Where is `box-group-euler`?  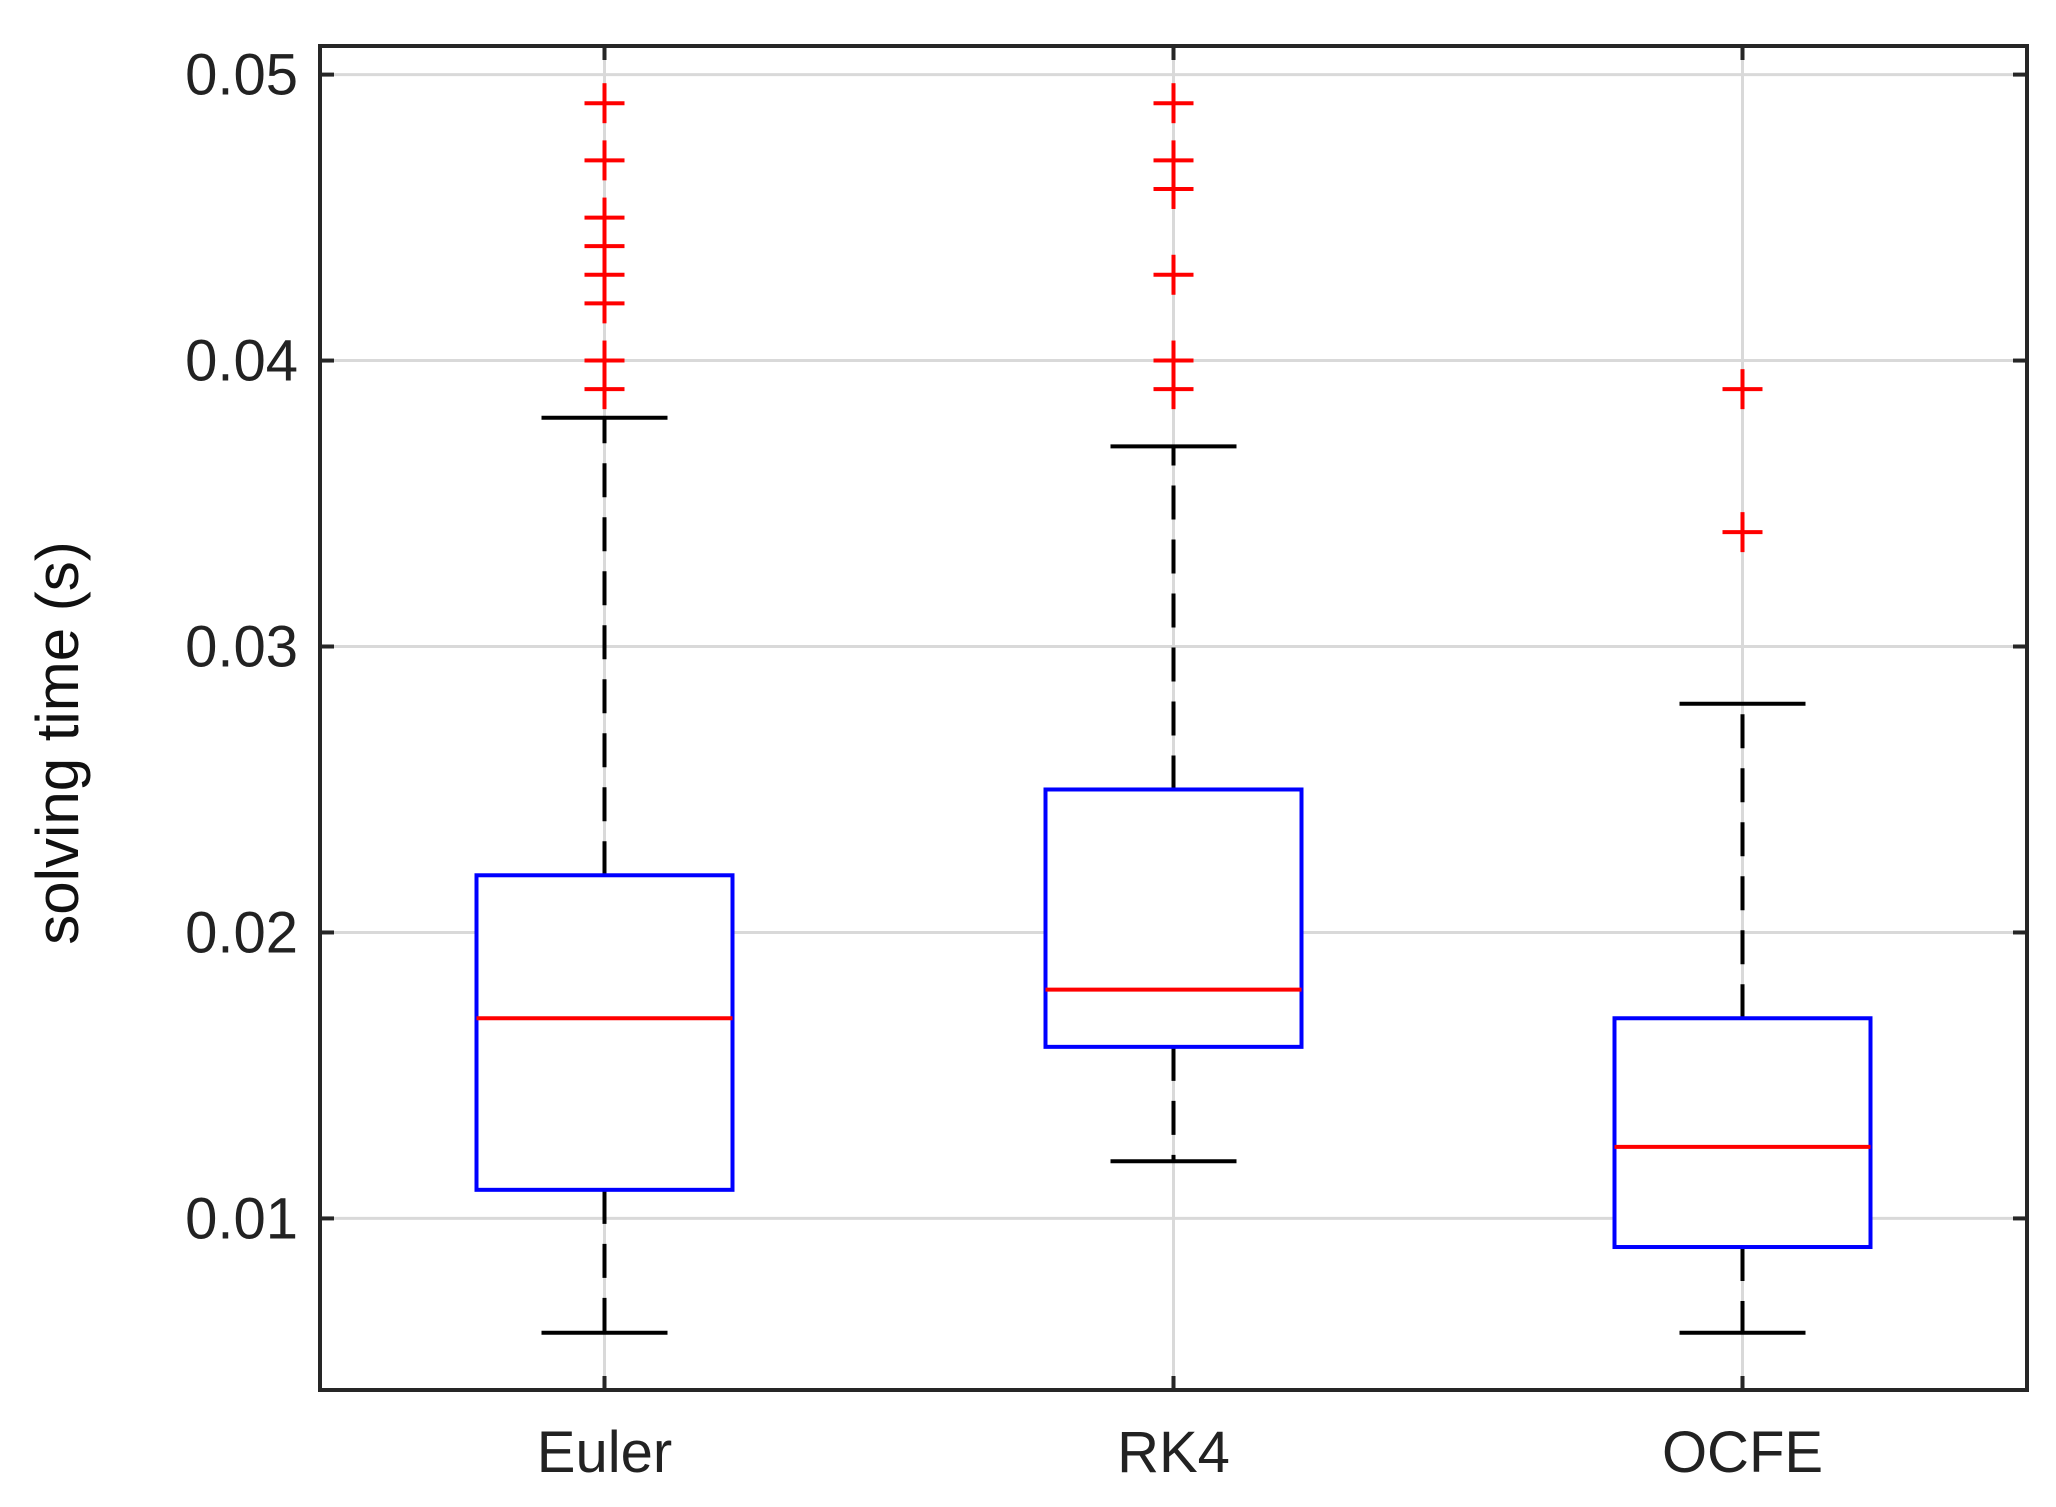 box-group-euler is located at coordinates (604, 709).